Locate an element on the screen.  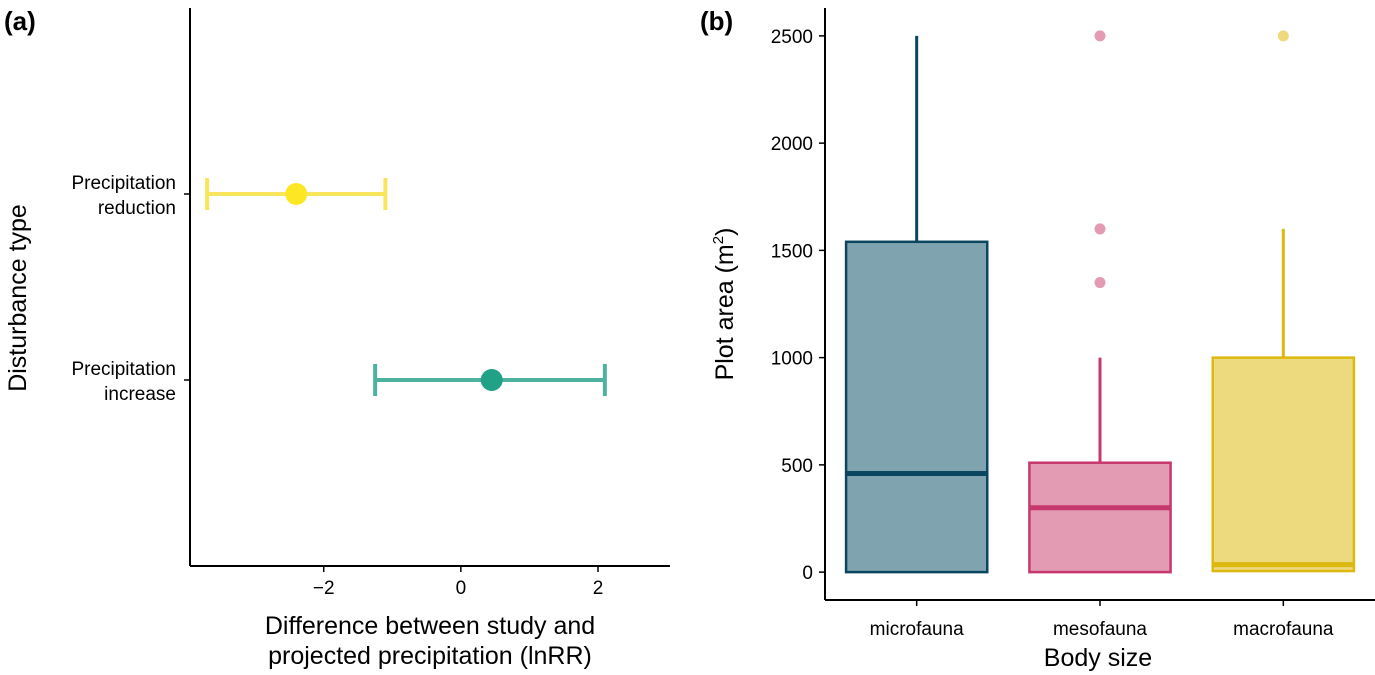
x-tick-label-1: 0 is located at coordinates (461, 588).